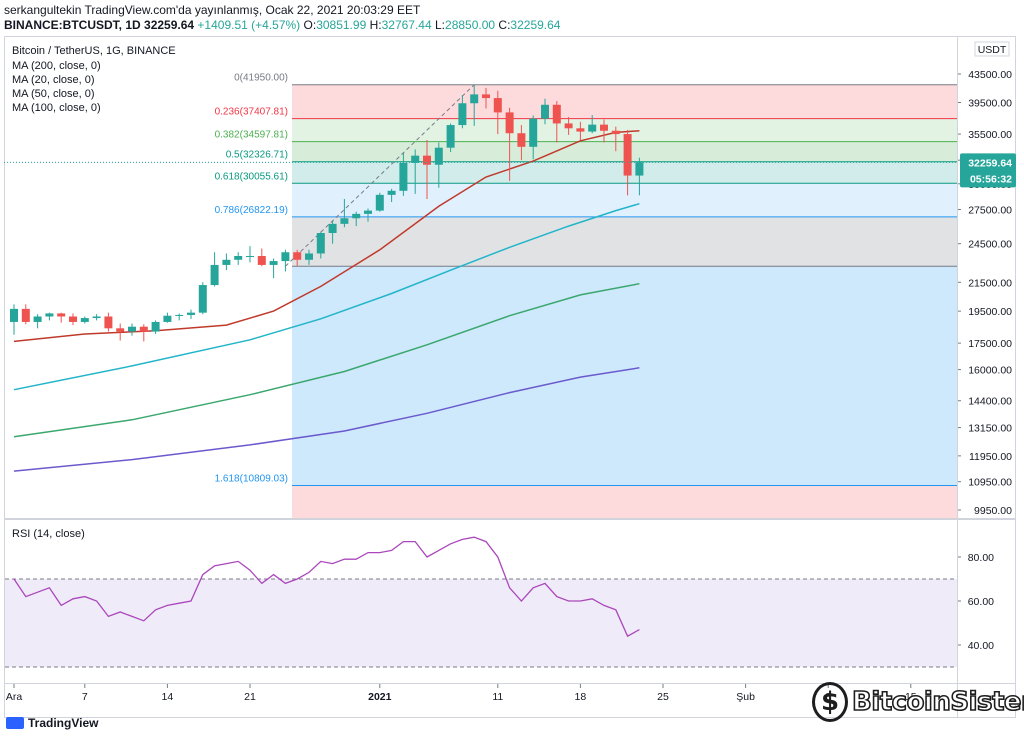 The height and width of the screenshot is (740, 1024). I want to click on last-price-badge, so click(988, 170).